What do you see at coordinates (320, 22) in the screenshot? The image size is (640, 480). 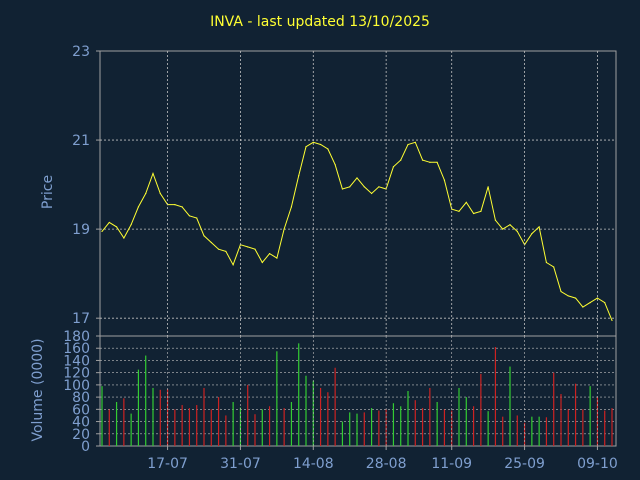 I see `chart-title: INVA - last updated 13/10/2025` at bounding box center [320, 22].